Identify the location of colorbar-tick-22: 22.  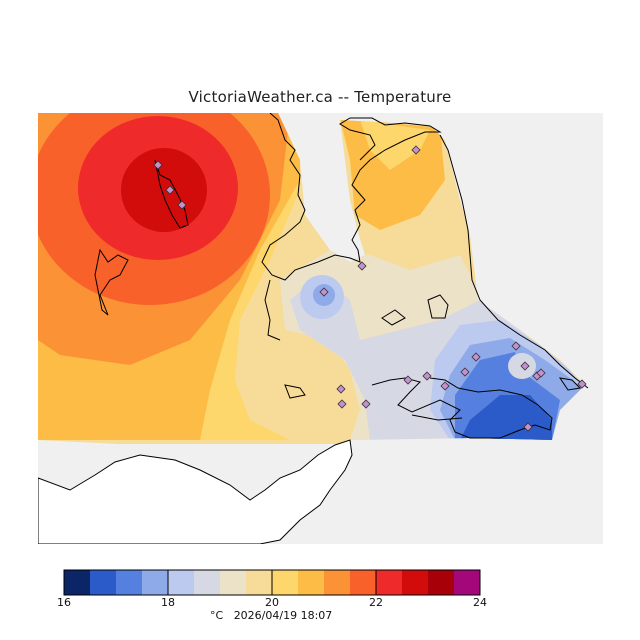
(376, 602).